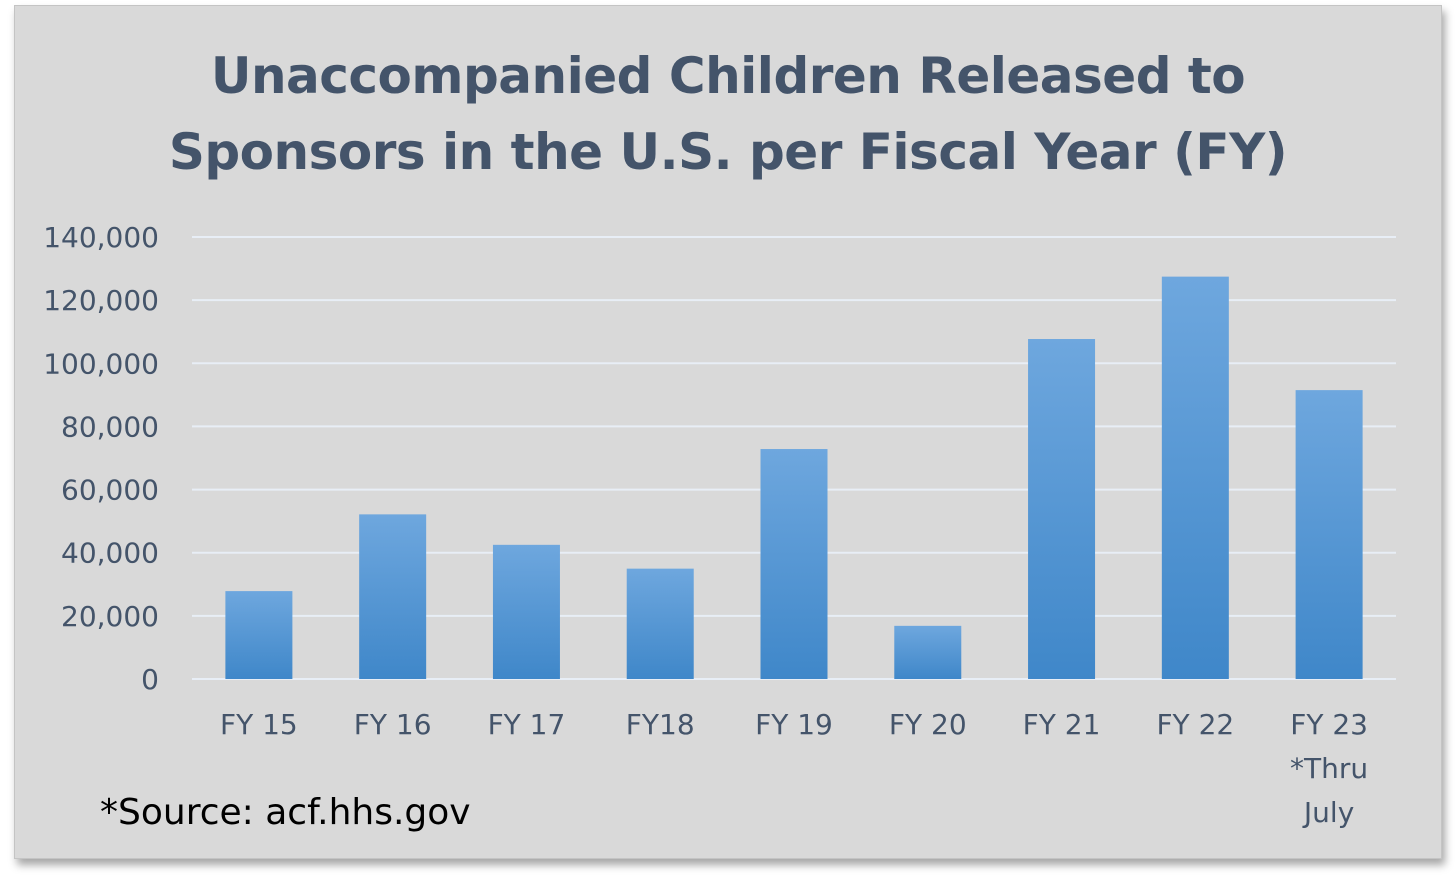  What do you see at coordinates (101, 300) in the screenshot?
I see `y-tick-label: 120,000` at bounding box center [101, 300].